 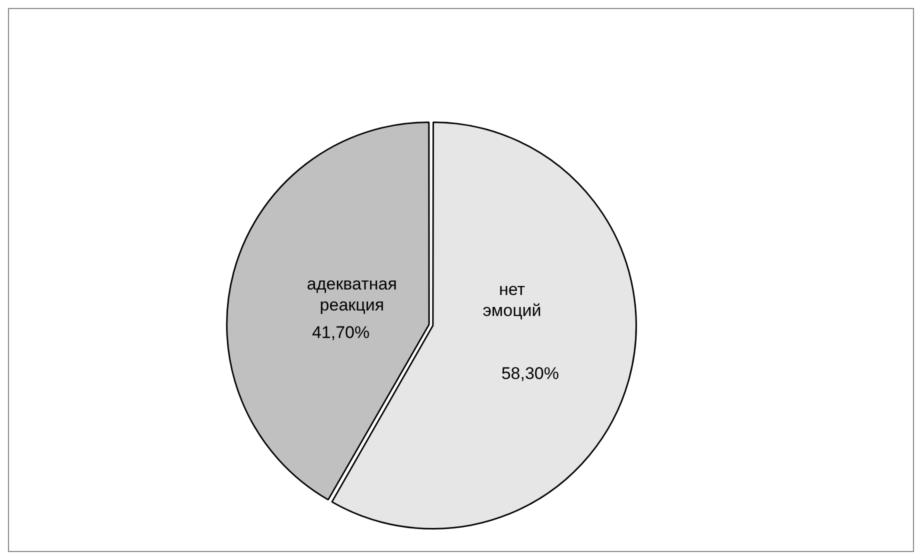 What do you see at coordinates (512, 300) in the screenshot?
I see `slice-label: нет эмоций` at bounding box center [512, 300].